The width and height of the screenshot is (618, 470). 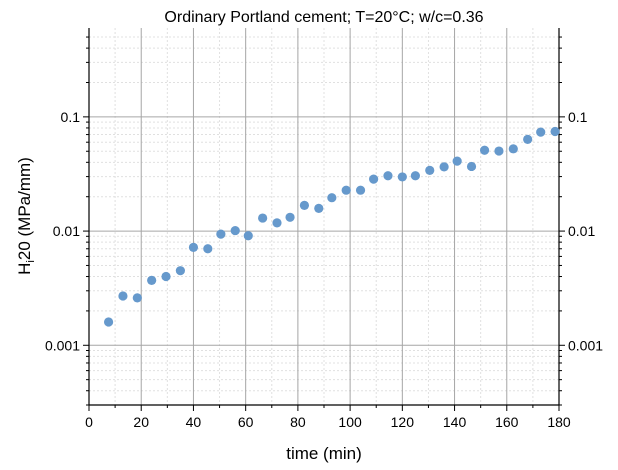 What do you see at coordinates (66, 231) in the screenshot?
I see `y-tick-label-left: 0.01` at bounding box center [66, 231].